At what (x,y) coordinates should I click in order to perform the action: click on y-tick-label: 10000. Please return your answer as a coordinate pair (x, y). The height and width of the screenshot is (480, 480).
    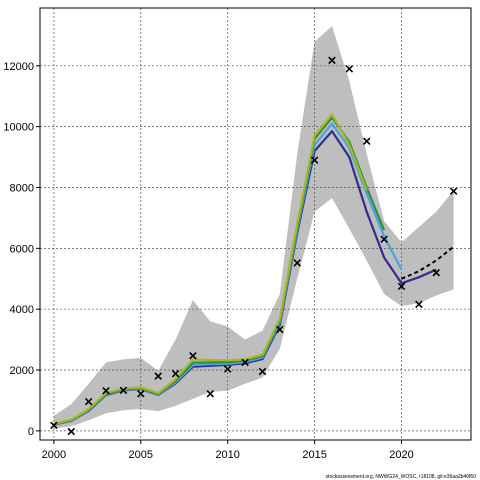
    Looking at the image, I should click on (18, 128).